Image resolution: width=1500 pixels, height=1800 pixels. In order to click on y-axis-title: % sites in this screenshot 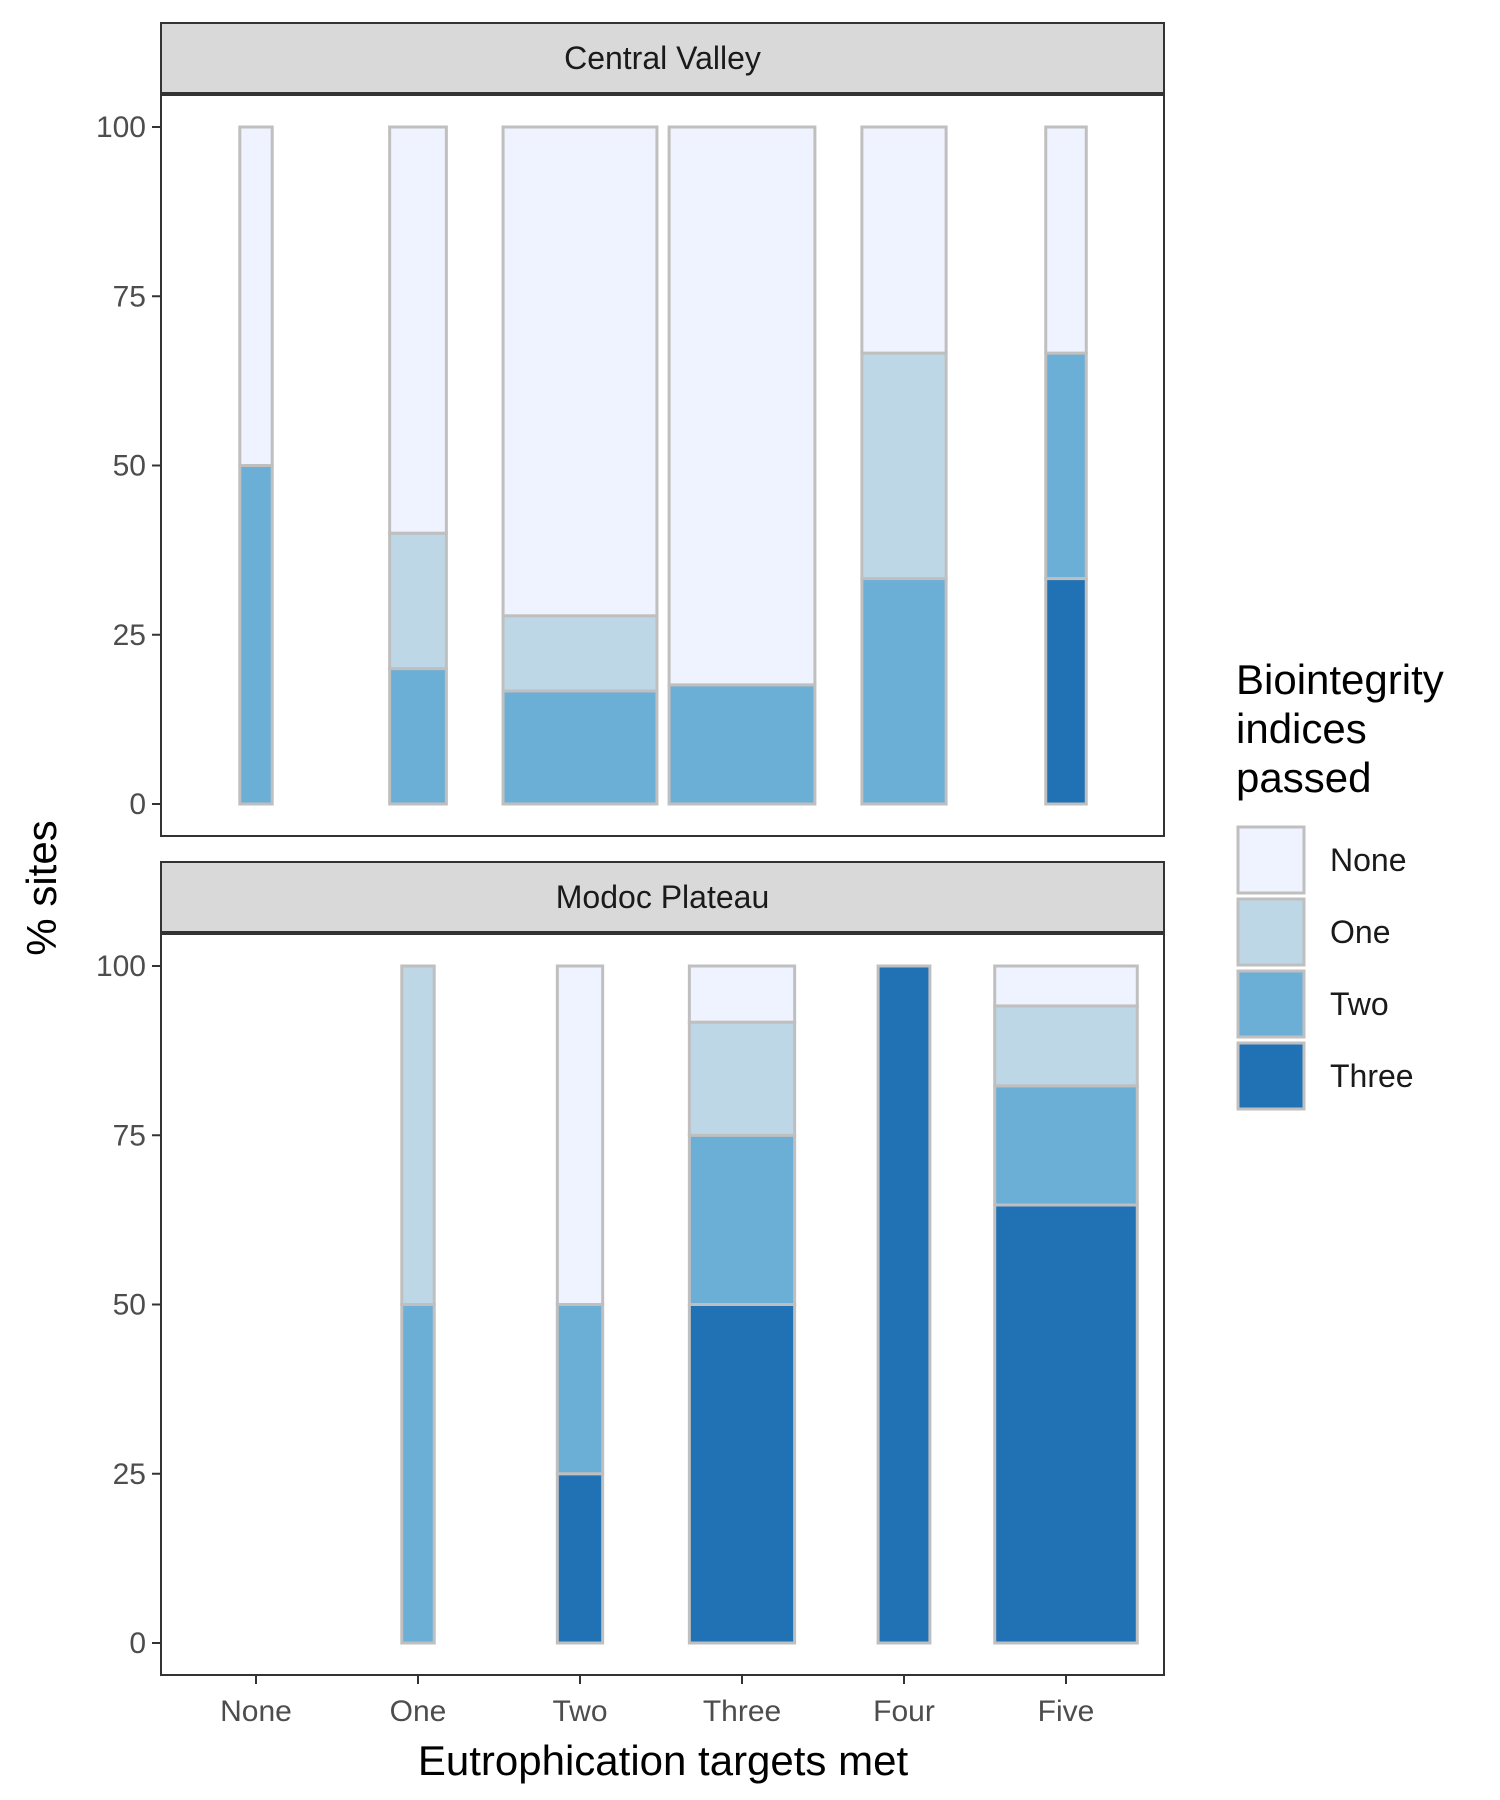, I will do `click(41, 887)`.